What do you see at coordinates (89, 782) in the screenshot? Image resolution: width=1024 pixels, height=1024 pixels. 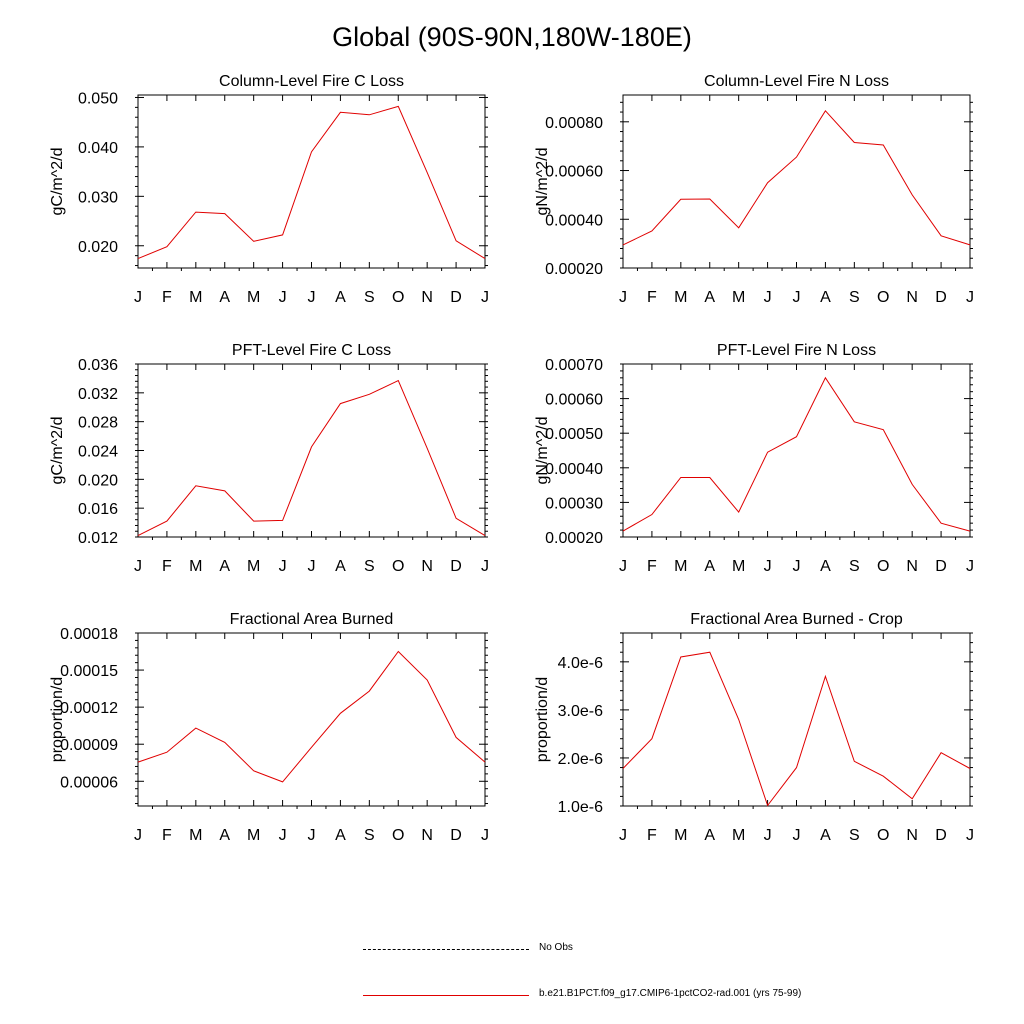 I see `y-tick-label: 0.00006` at bounding box center [89, 782].